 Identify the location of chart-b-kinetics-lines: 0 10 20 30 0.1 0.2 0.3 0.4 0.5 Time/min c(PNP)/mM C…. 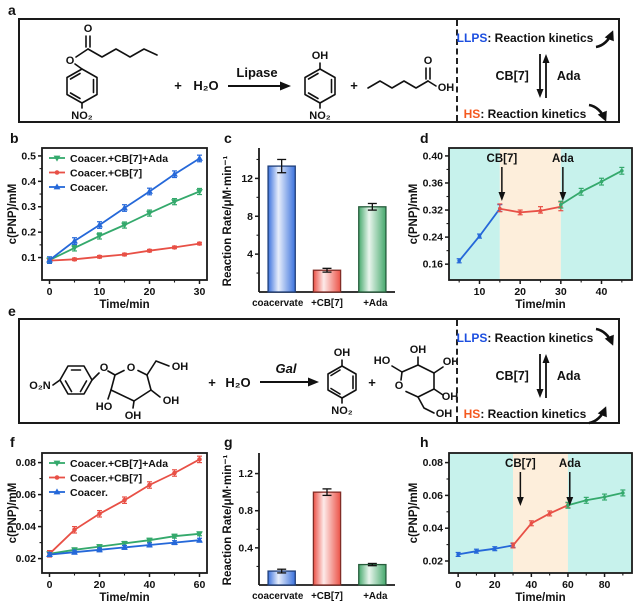
(107, 229).